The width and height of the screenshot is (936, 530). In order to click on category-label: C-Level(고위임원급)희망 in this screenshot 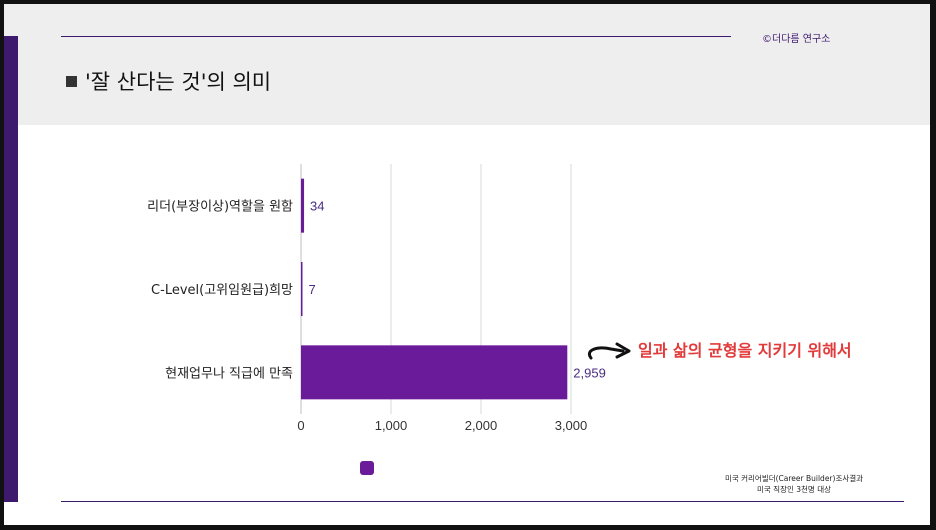, I will do `click(222, 290)`.